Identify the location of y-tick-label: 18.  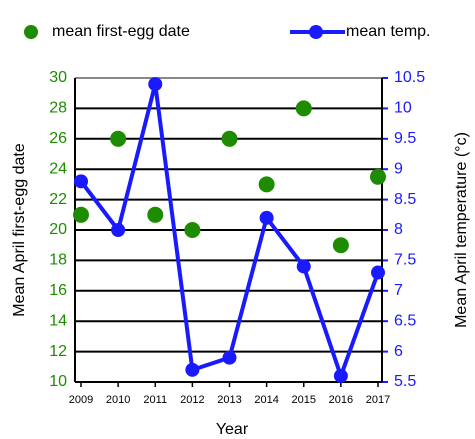
(58, 260).